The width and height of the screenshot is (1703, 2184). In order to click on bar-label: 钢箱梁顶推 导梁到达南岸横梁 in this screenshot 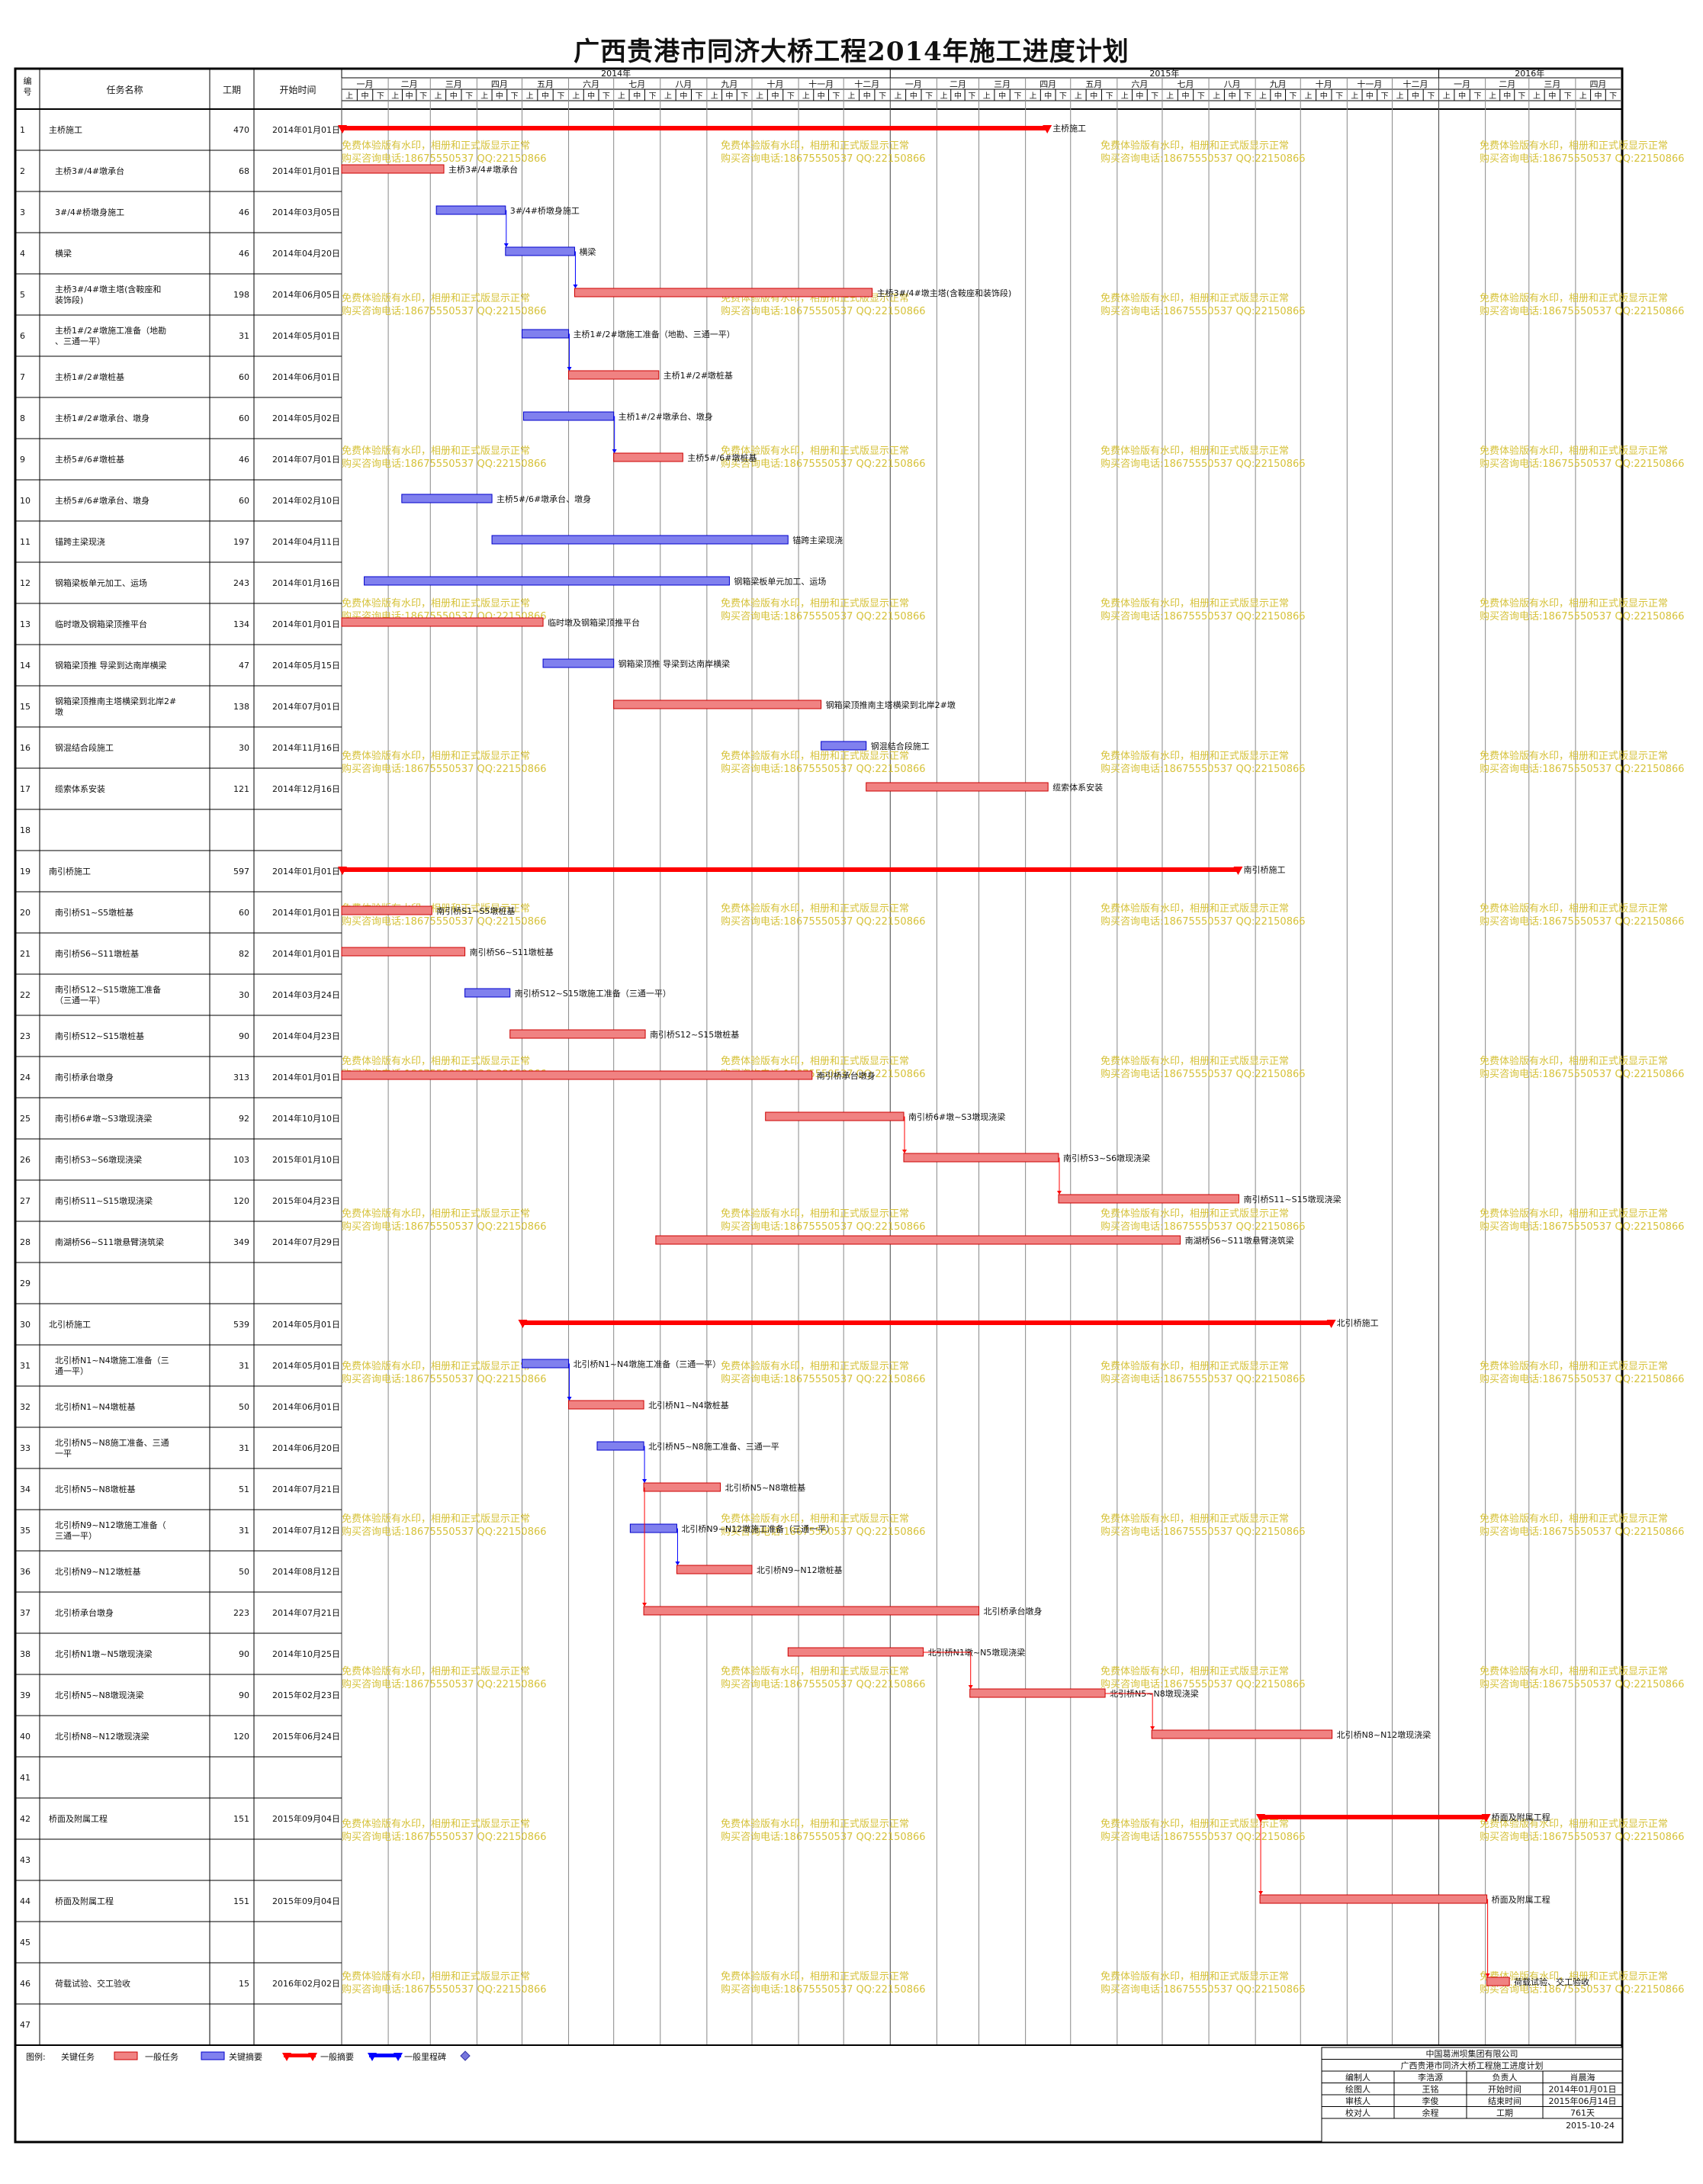, I will do `click(675, 663)`.